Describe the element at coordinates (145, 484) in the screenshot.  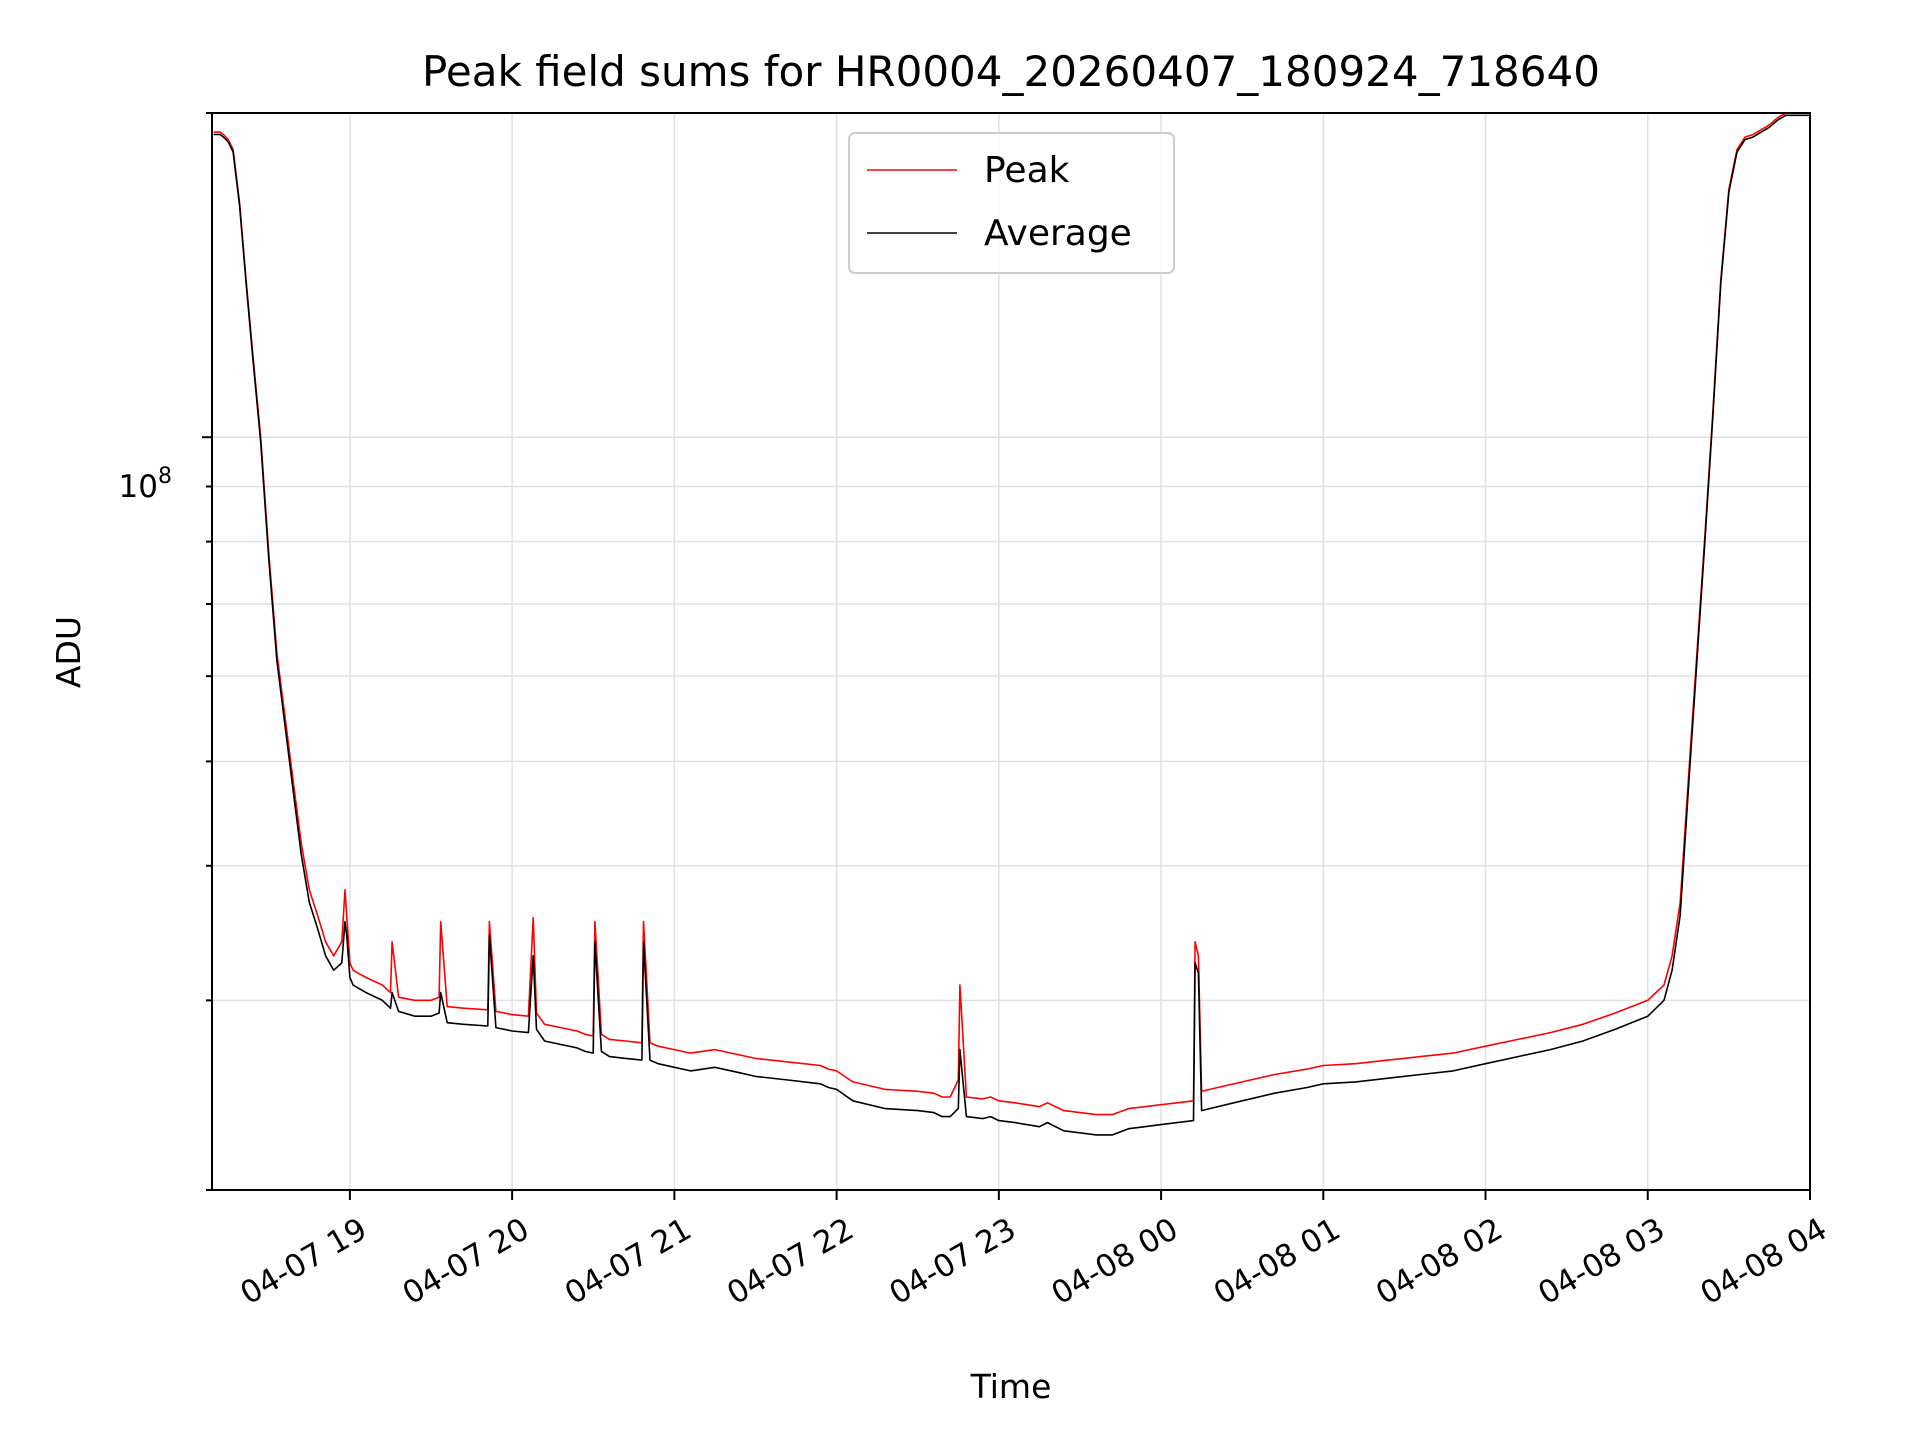
I see `y-major-tick-label: 108` at that location.